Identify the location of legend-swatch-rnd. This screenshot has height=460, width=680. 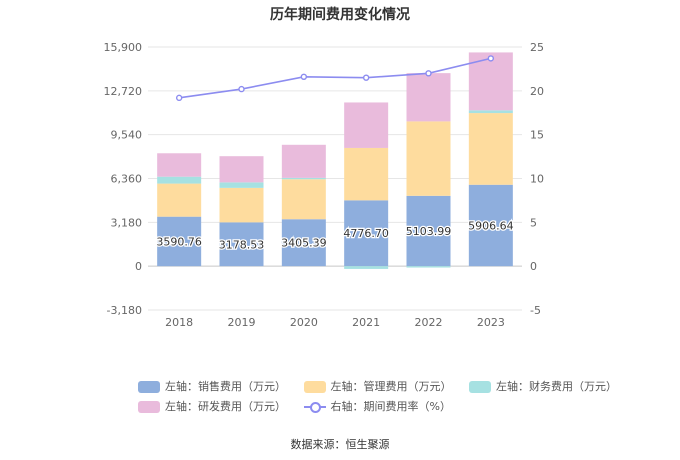
(149, 407).